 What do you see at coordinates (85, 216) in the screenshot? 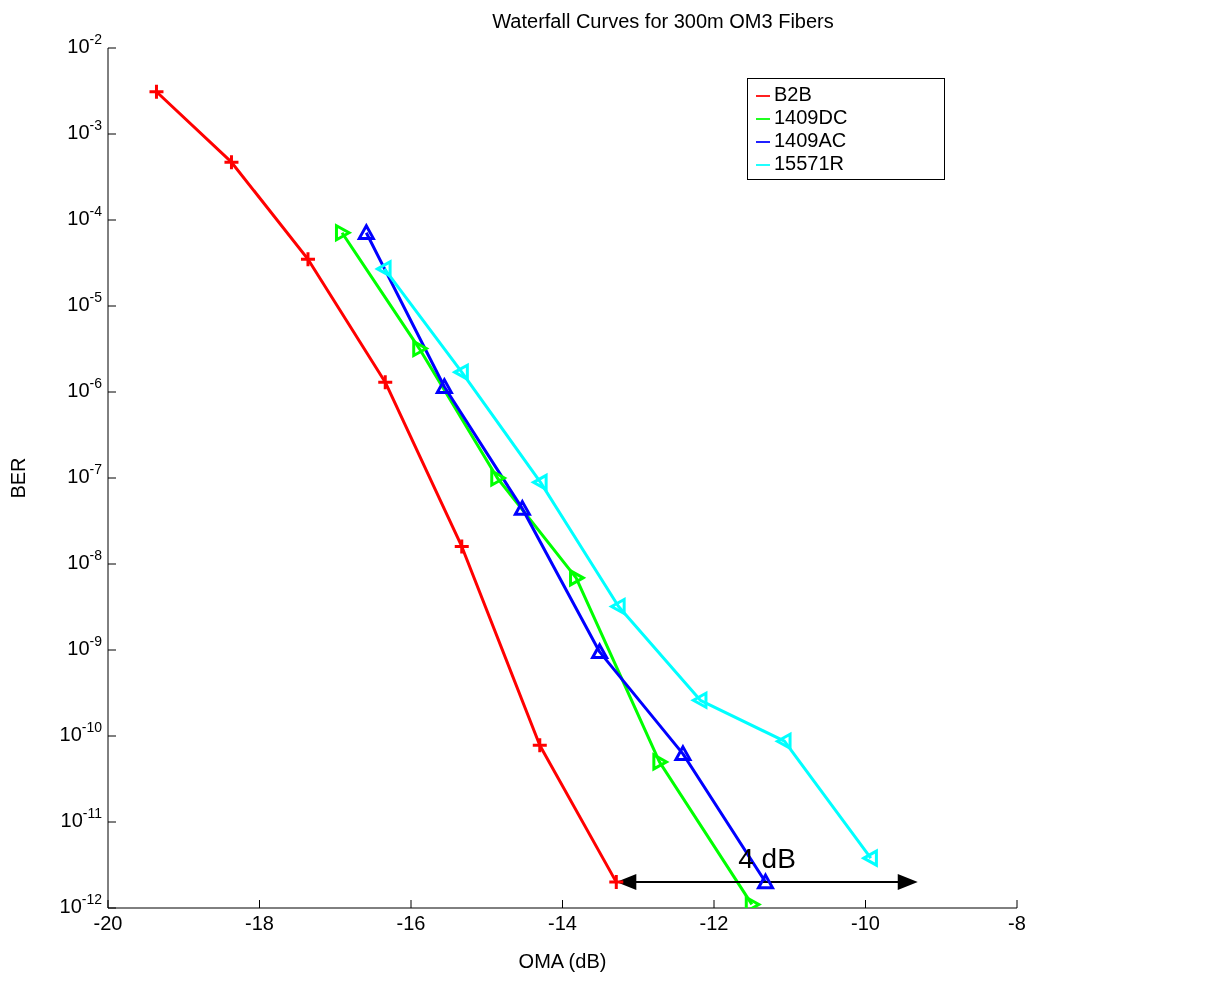
I see `y-tick-label: 10$^{-4}$` at bounding box center [85, 216].